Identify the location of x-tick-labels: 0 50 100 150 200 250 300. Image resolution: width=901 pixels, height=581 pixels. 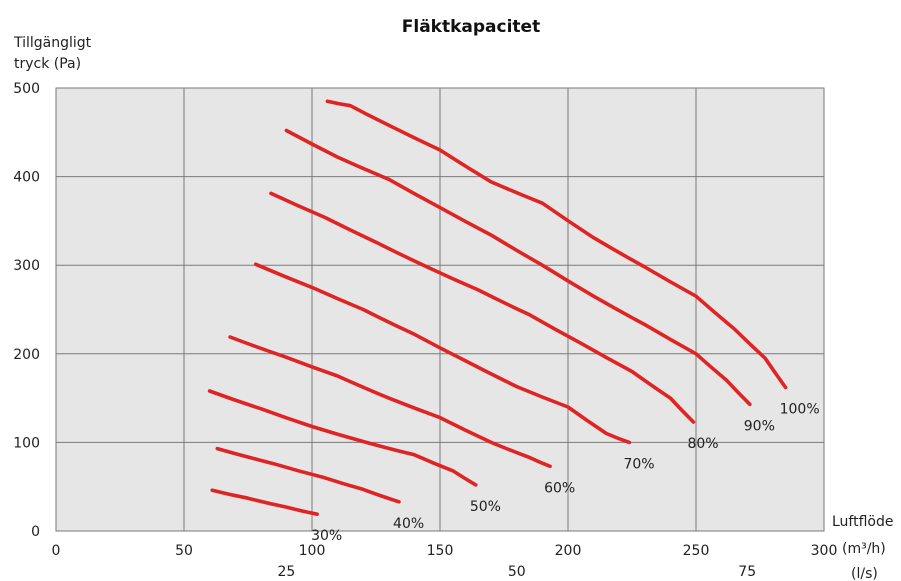
(445, 551).